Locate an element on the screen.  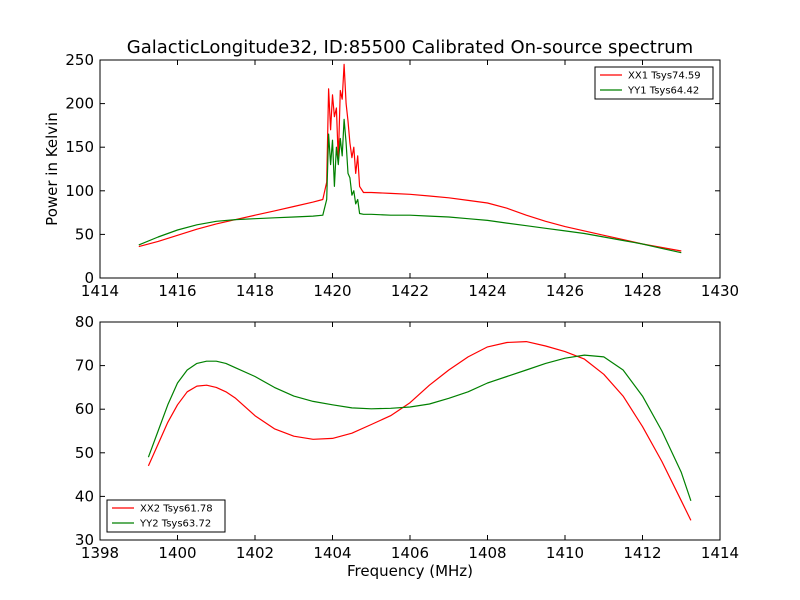
plot1-legend-label-1: XX1 Tsys74.59 is located at coordinates (664, 76).